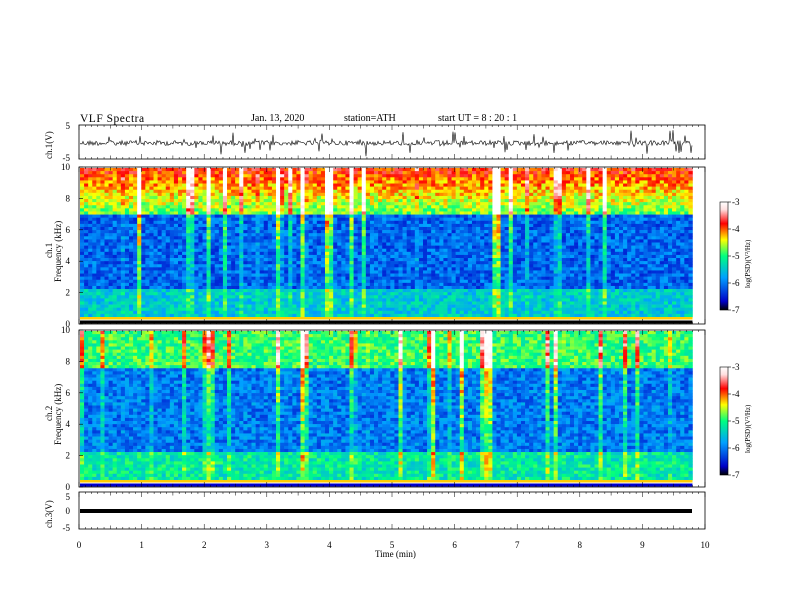 Image resolution: width=792 pixels, height=612 pixels. What do you see at coordinates (642, 545) in the screenshot?
I see `xtick-label: 9` at bounding box center [642, 545].